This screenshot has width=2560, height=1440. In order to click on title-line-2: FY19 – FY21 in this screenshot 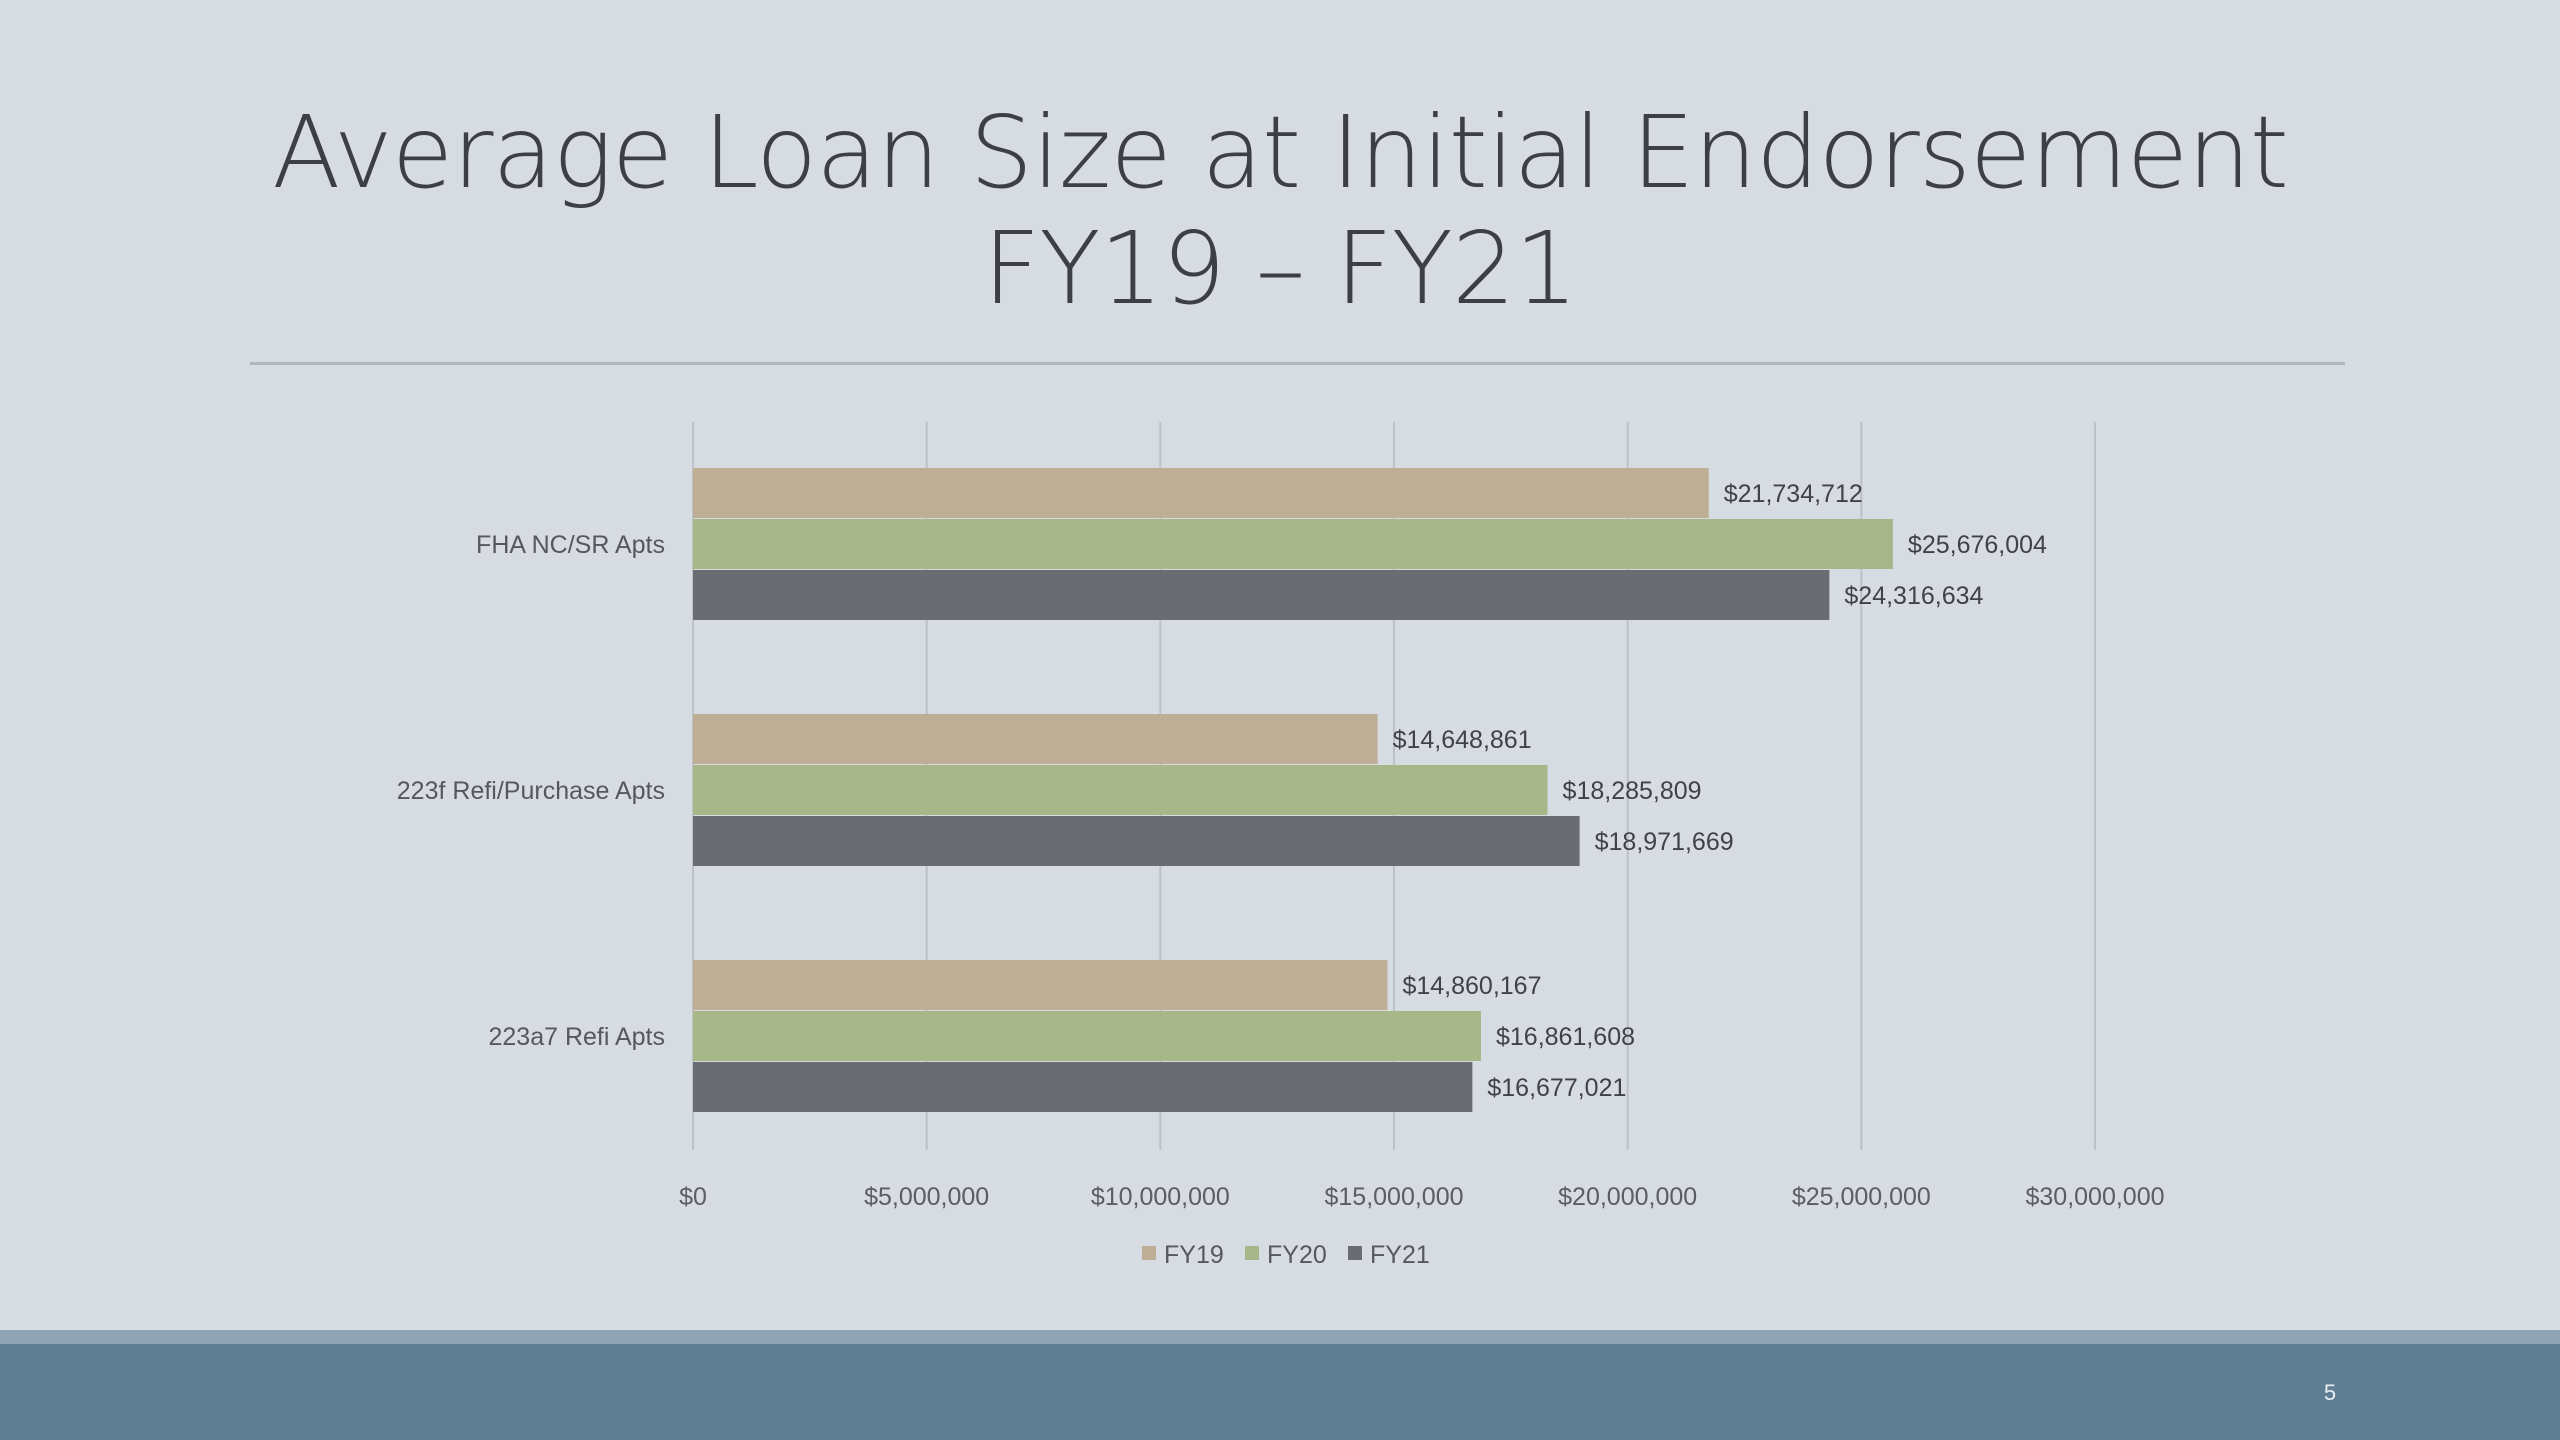, I will do `click(1280, 268)`.